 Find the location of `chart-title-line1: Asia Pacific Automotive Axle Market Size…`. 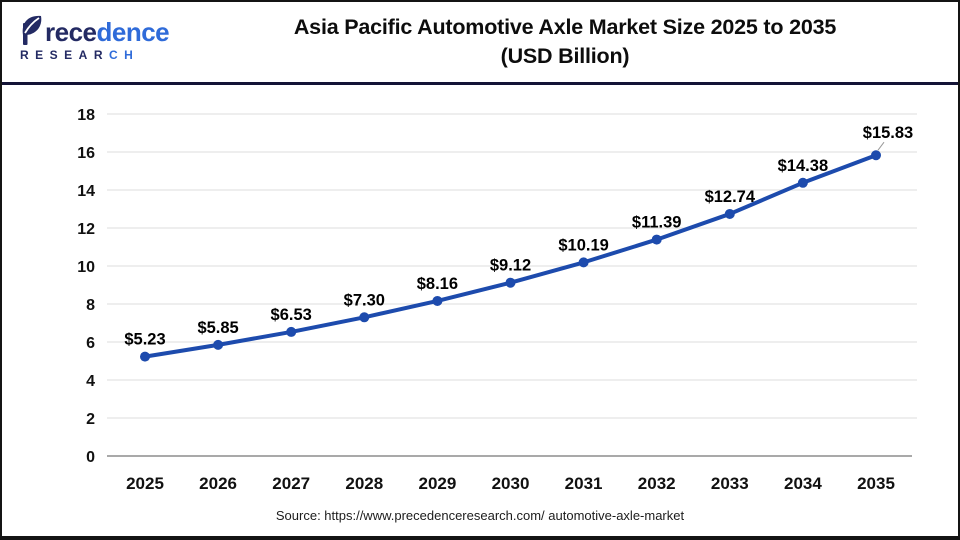

chart-title-line1: Asia Pacific Automotive Axle Market Size… is located at coordinates (565, 27).